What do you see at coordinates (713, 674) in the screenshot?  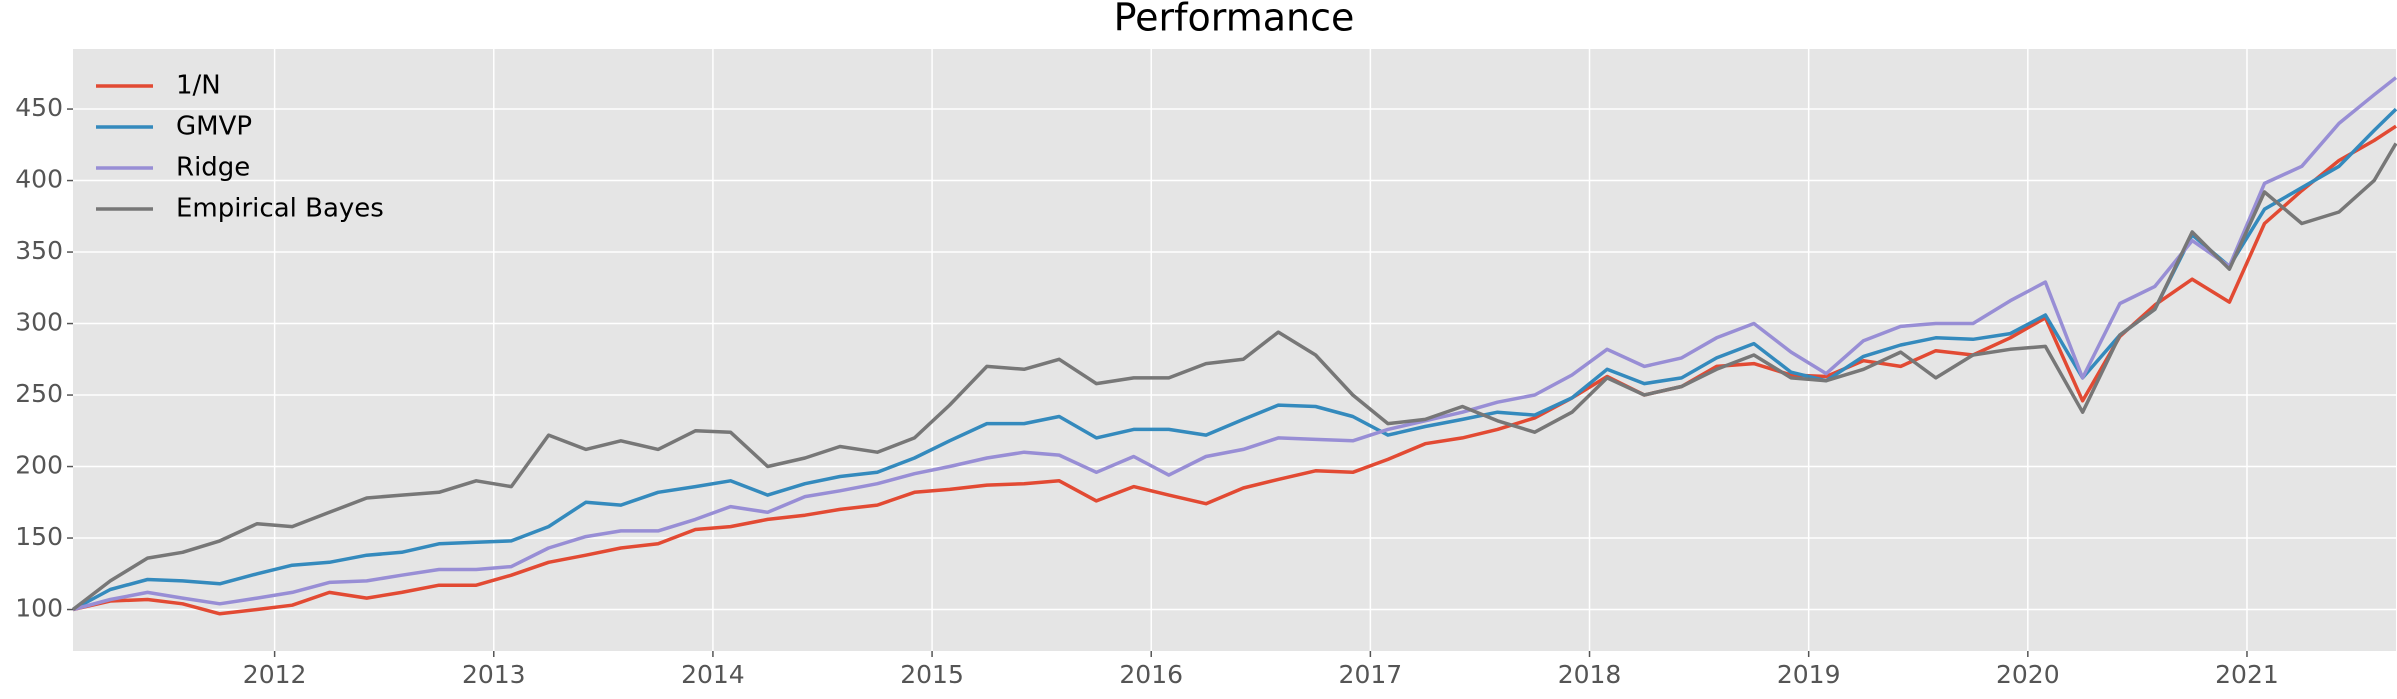 I see `x-tick-label: 2014` at bounding box center [713, 674].